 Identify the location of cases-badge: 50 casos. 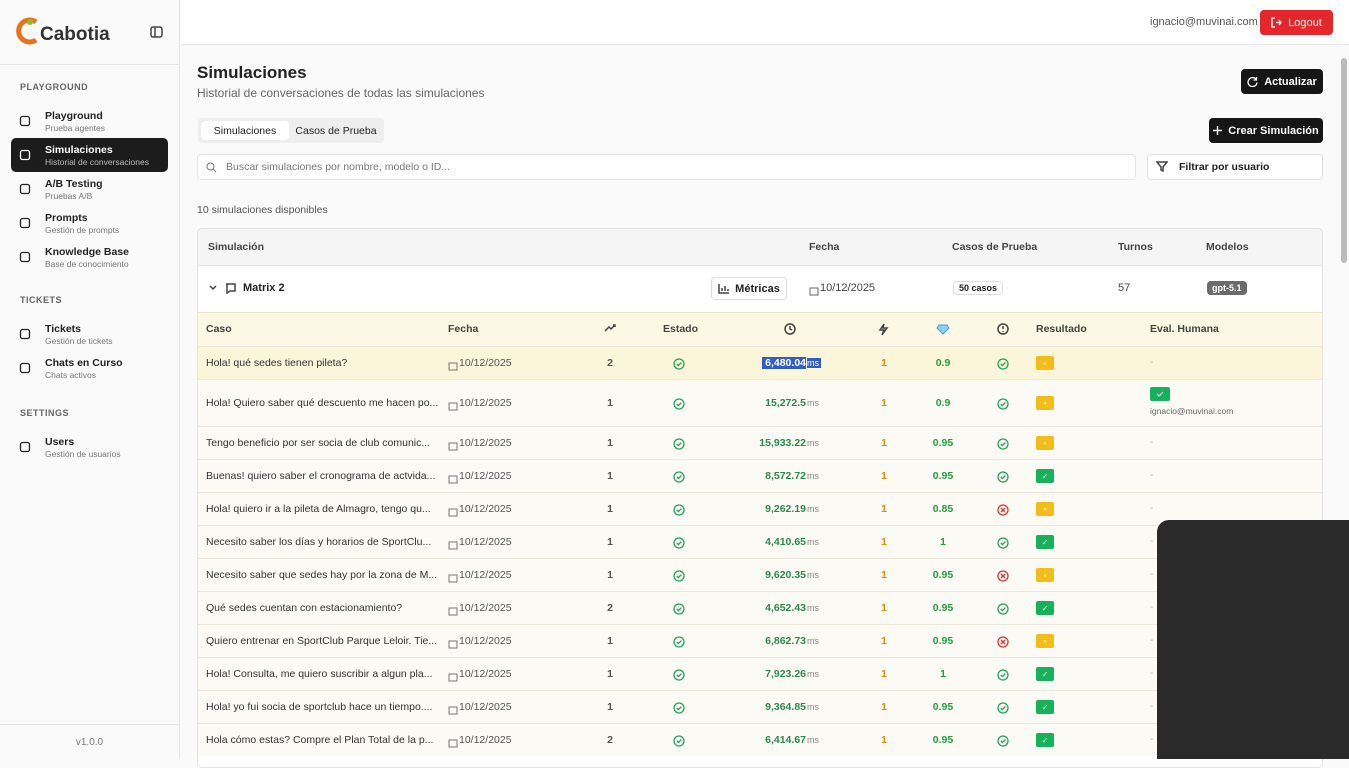
(978, 288).